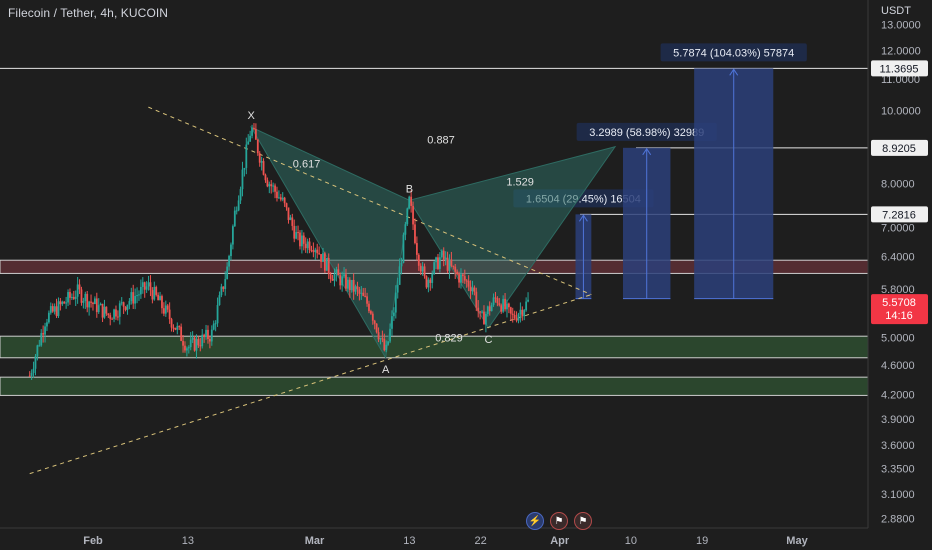  I want to click on last-price-tag, so click(899, 309).